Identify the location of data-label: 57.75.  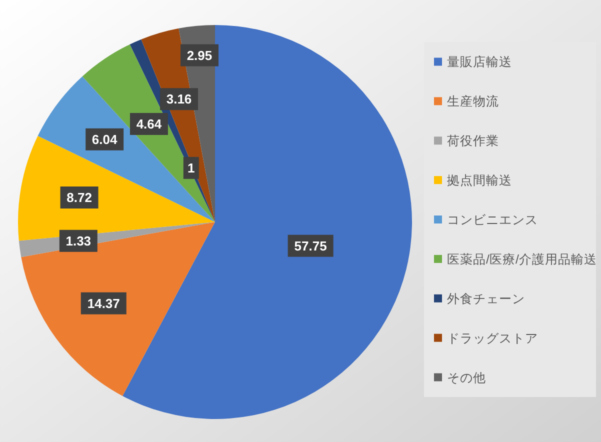
(310, 246).